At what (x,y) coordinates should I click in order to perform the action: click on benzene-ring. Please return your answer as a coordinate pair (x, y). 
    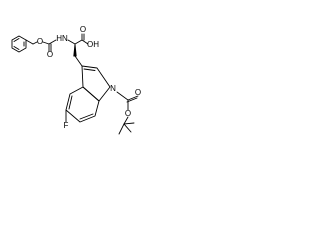
    Looking at the image, I should click on (19, 44).